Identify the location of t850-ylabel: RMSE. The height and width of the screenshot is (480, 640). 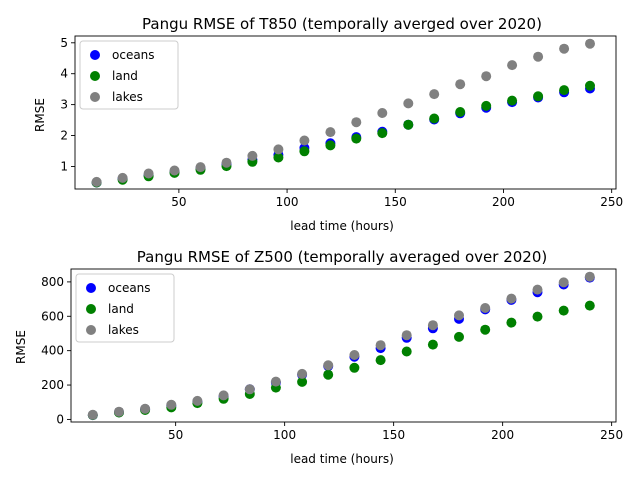
(40, 115).